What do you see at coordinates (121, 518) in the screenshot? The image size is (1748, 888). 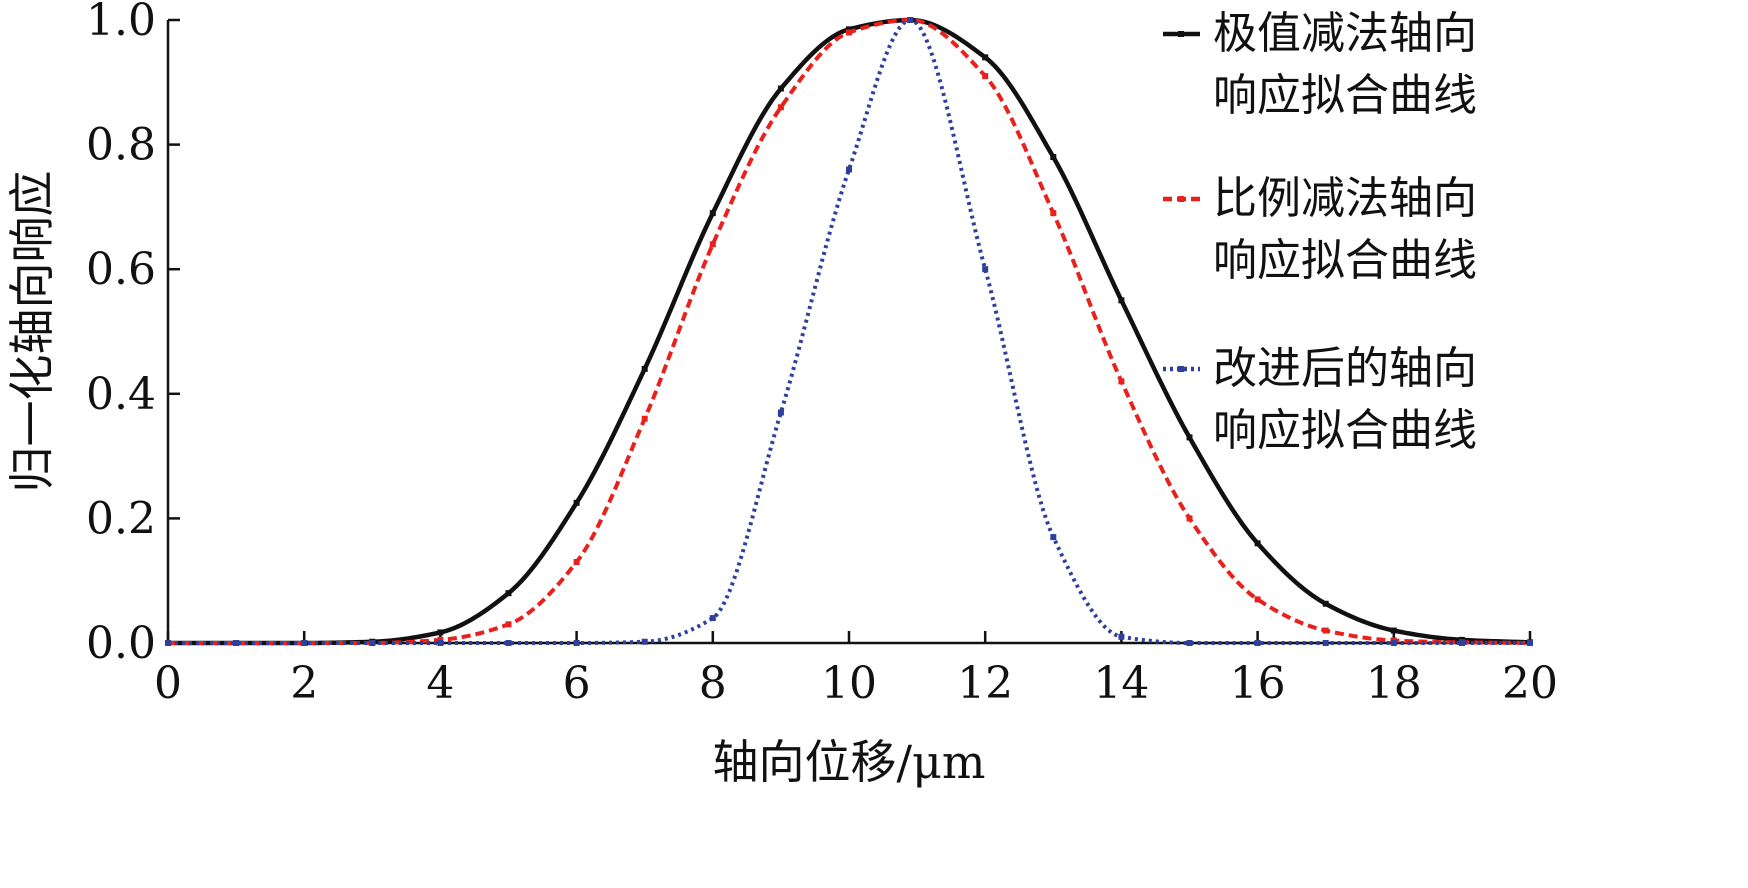 I see `y-tick-label: 0.2` at bounding box center [121, 518].